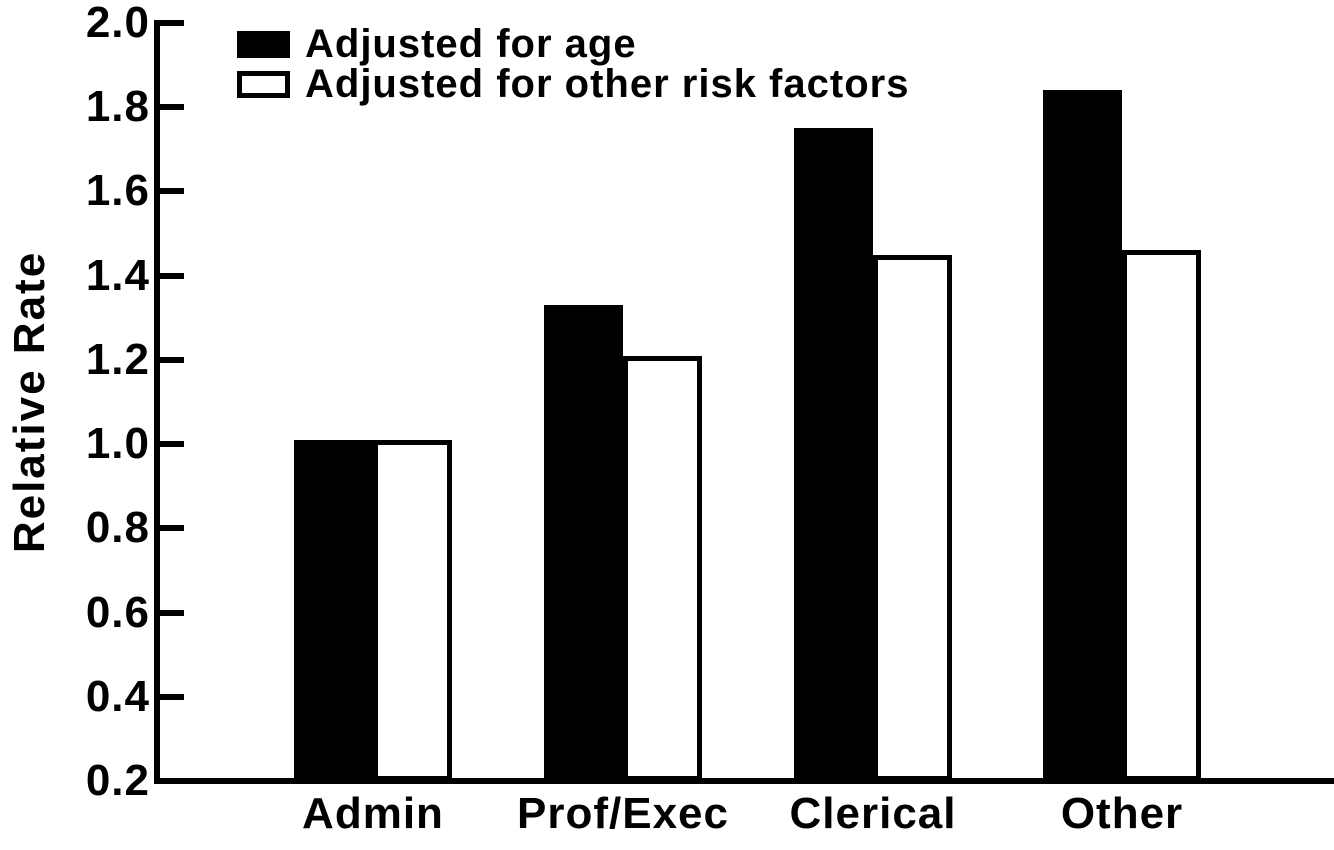  Describe the element at coordinates (833, 454) in the screenshot. I see `bar-clerical-adjusted-for-age` at that location.